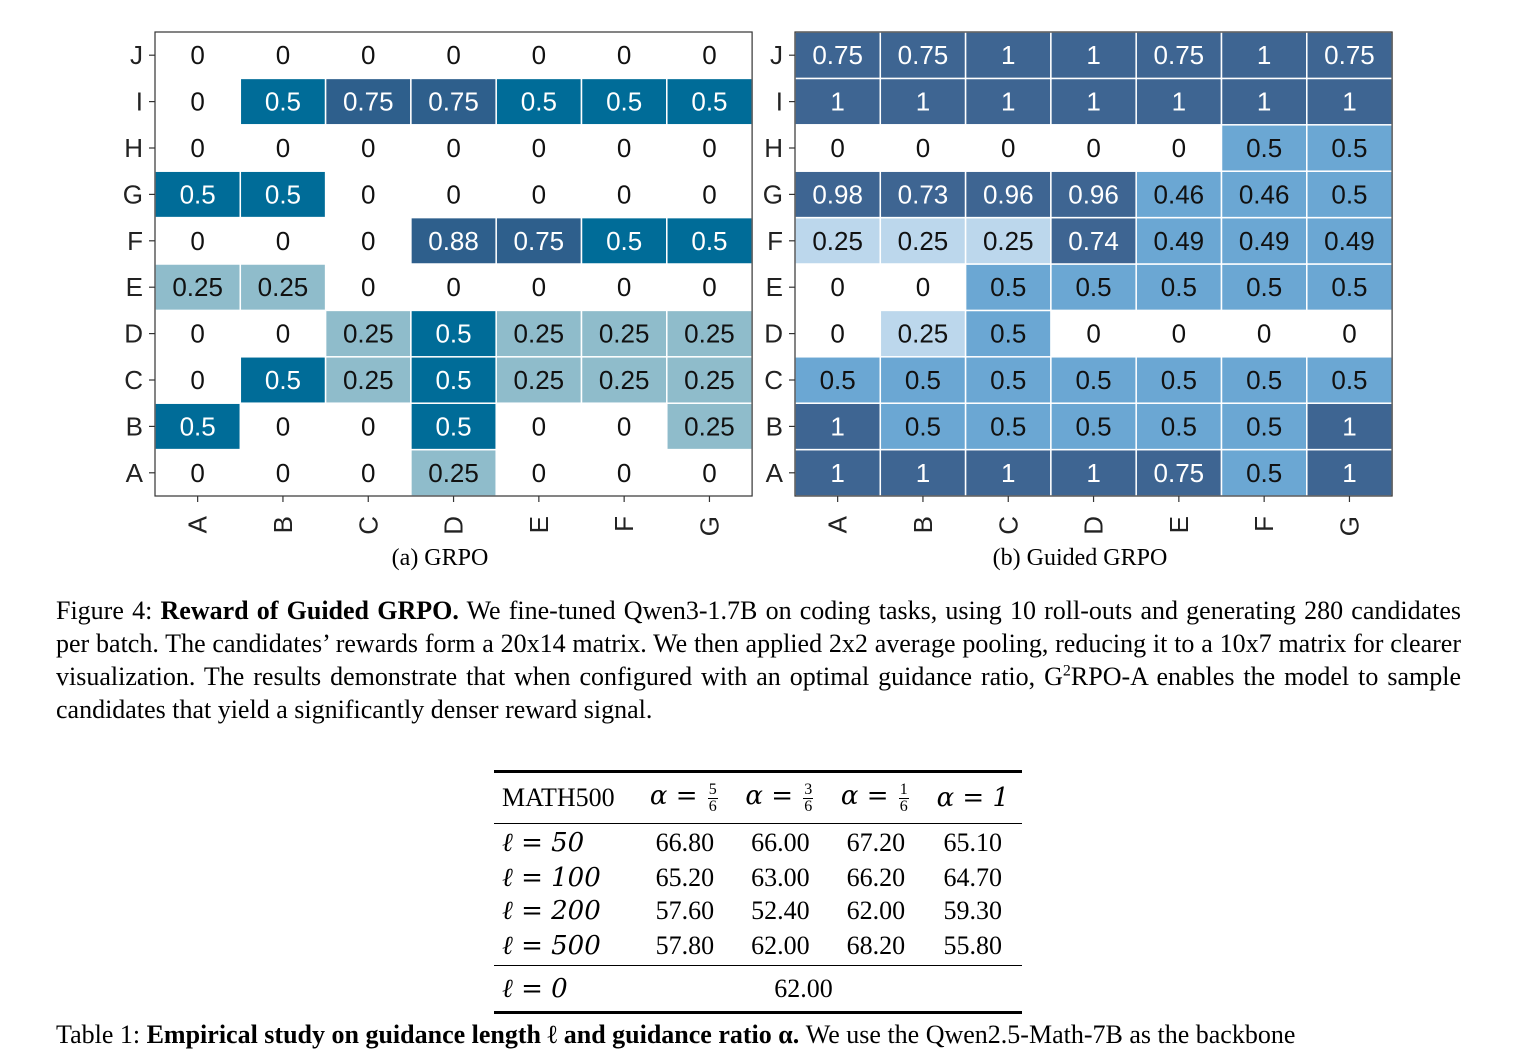 This screenshot has width=1517, height=1051. What do you see at coordinates (135, 241) in the screenshot?
I see `y-tick-label: F` at bounding box center [135, 241].